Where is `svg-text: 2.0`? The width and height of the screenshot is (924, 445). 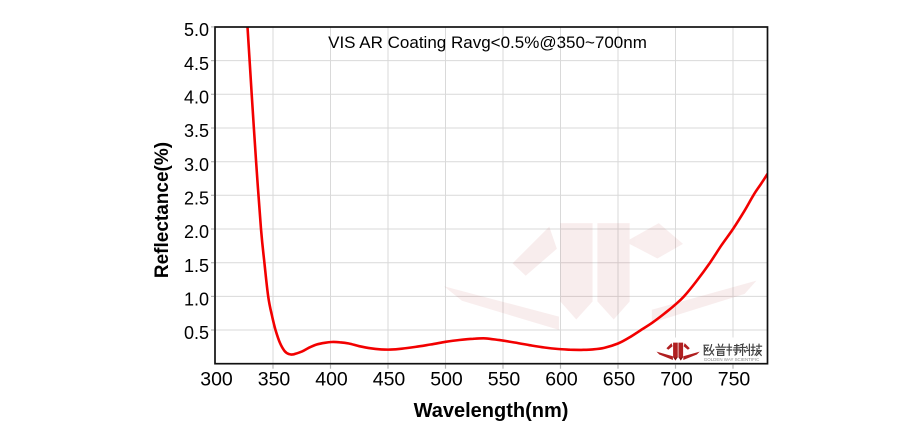 svg-text: 2.0 is located at coordinates (196, 232).